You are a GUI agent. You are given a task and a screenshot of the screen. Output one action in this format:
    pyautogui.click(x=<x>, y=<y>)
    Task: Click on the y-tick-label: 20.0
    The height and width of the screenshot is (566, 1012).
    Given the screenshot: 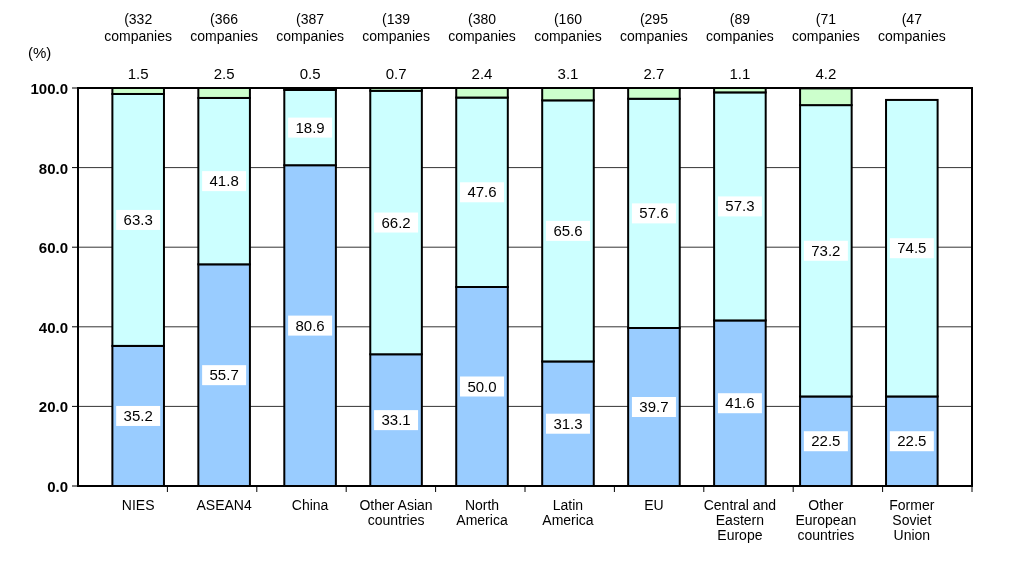 What is the action you would take?
    pyautogui.click(x=53, y=407)
    